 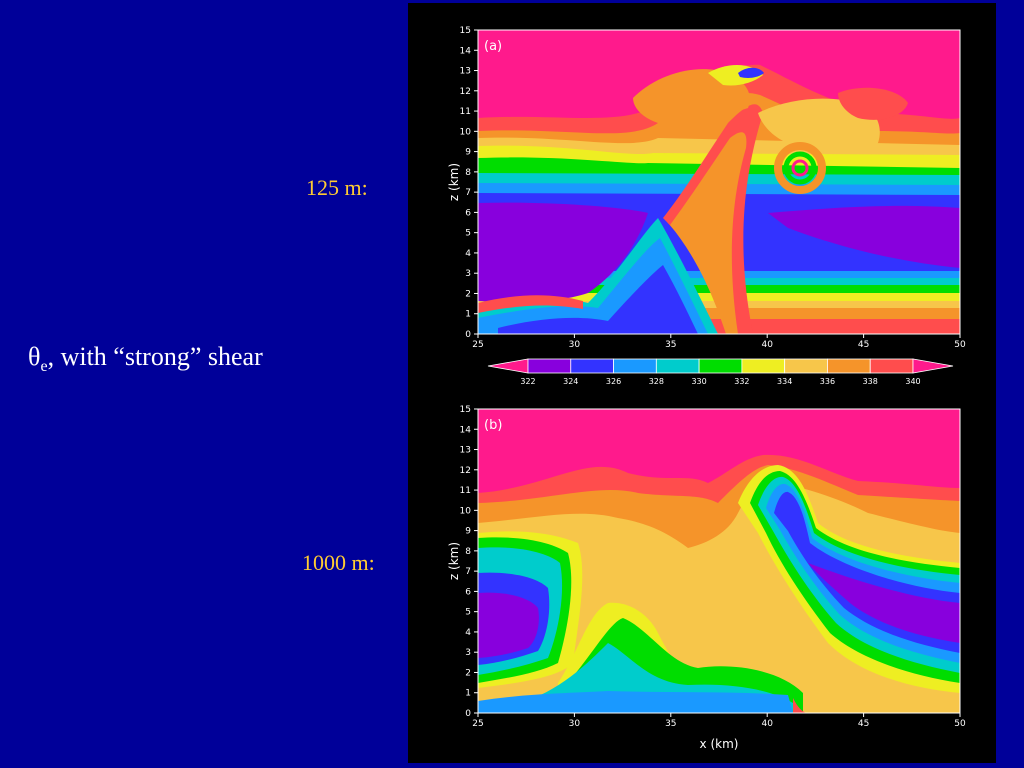 I want to click on swirl-inner, so click(x=800, y=168).